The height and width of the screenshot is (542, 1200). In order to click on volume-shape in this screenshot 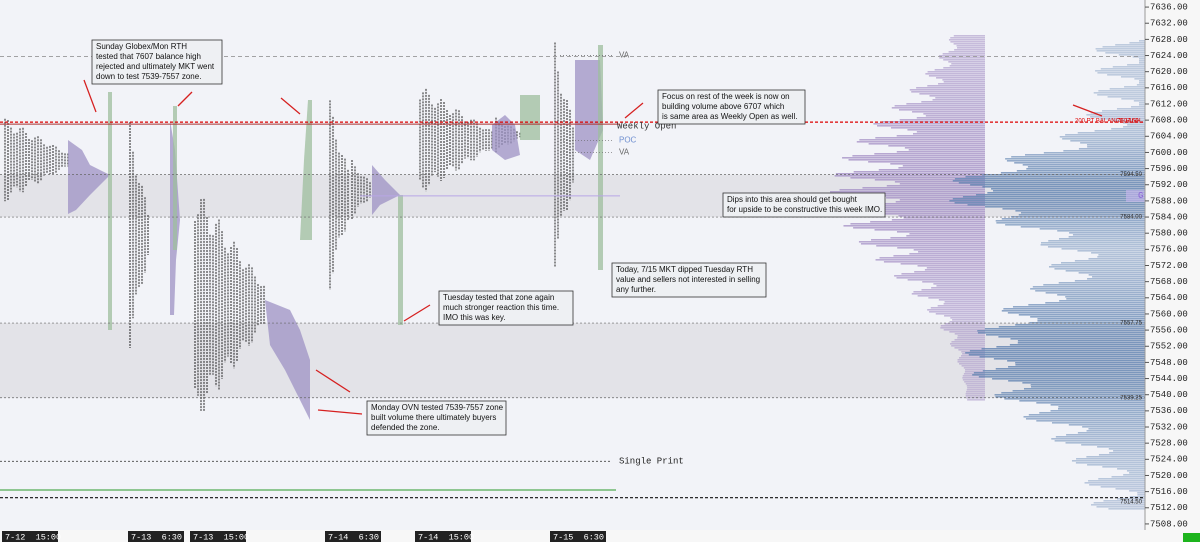, I will do `click(89, 177)`.